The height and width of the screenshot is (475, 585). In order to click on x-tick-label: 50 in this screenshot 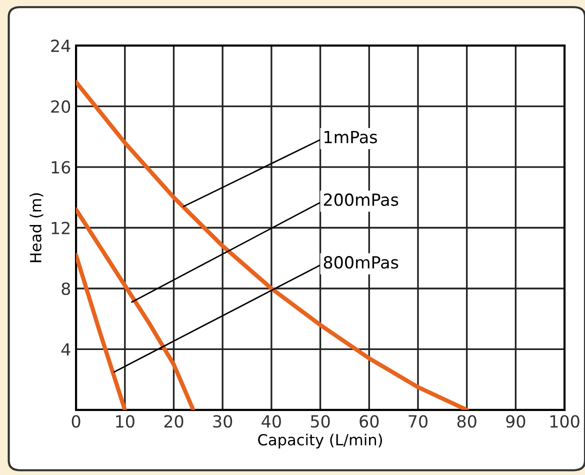, I will do `click(320, 421)`.